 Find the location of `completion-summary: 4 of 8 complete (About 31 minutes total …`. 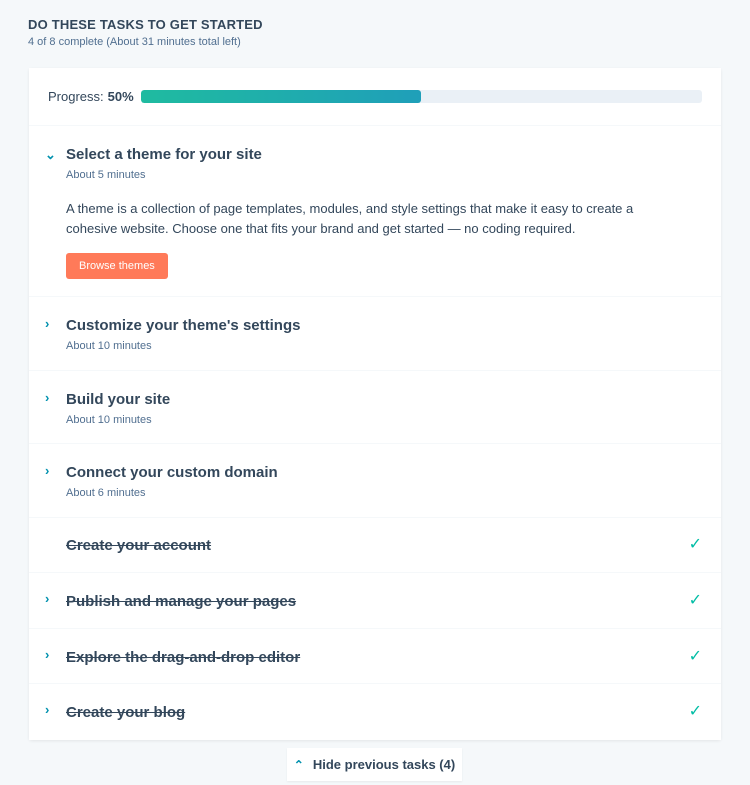

completion-summary: 4 of 8 complete (About 31 minutes total … is located at coordinates (134, 42).